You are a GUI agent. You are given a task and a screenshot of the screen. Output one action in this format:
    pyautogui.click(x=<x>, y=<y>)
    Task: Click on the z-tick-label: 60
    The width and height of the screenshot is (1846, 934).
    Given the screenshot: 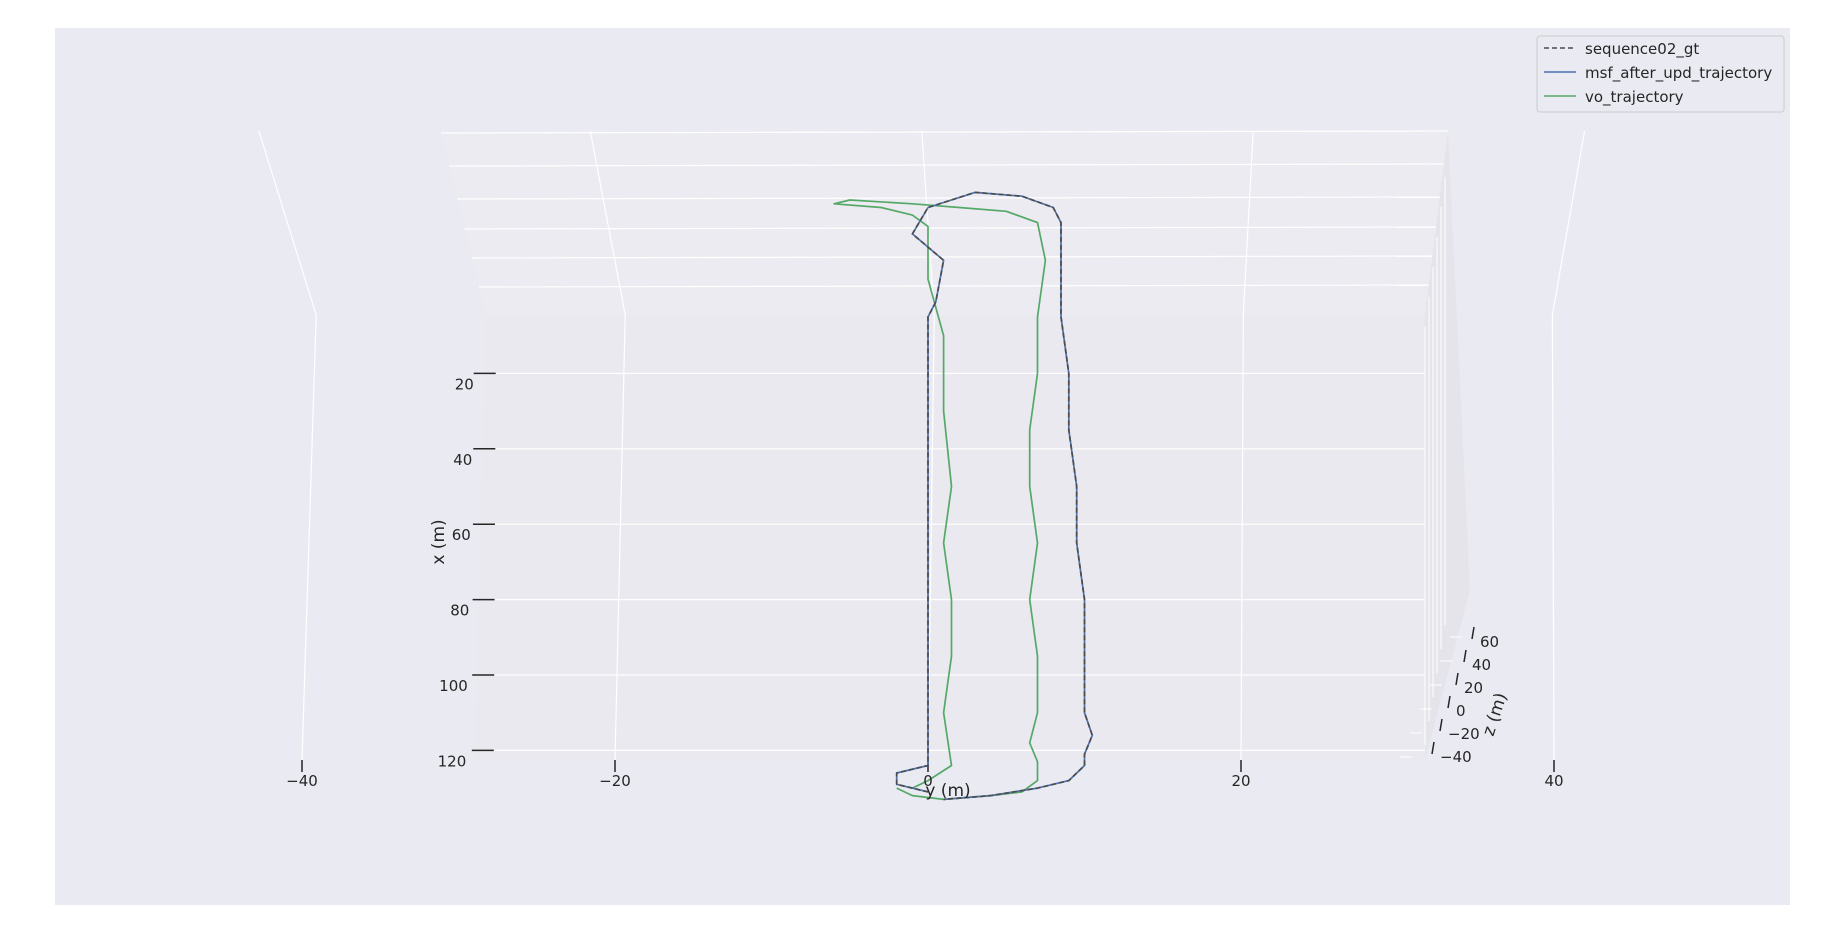 What is the action you would take?
    pyautogui.click(x=1489, y=642)
    